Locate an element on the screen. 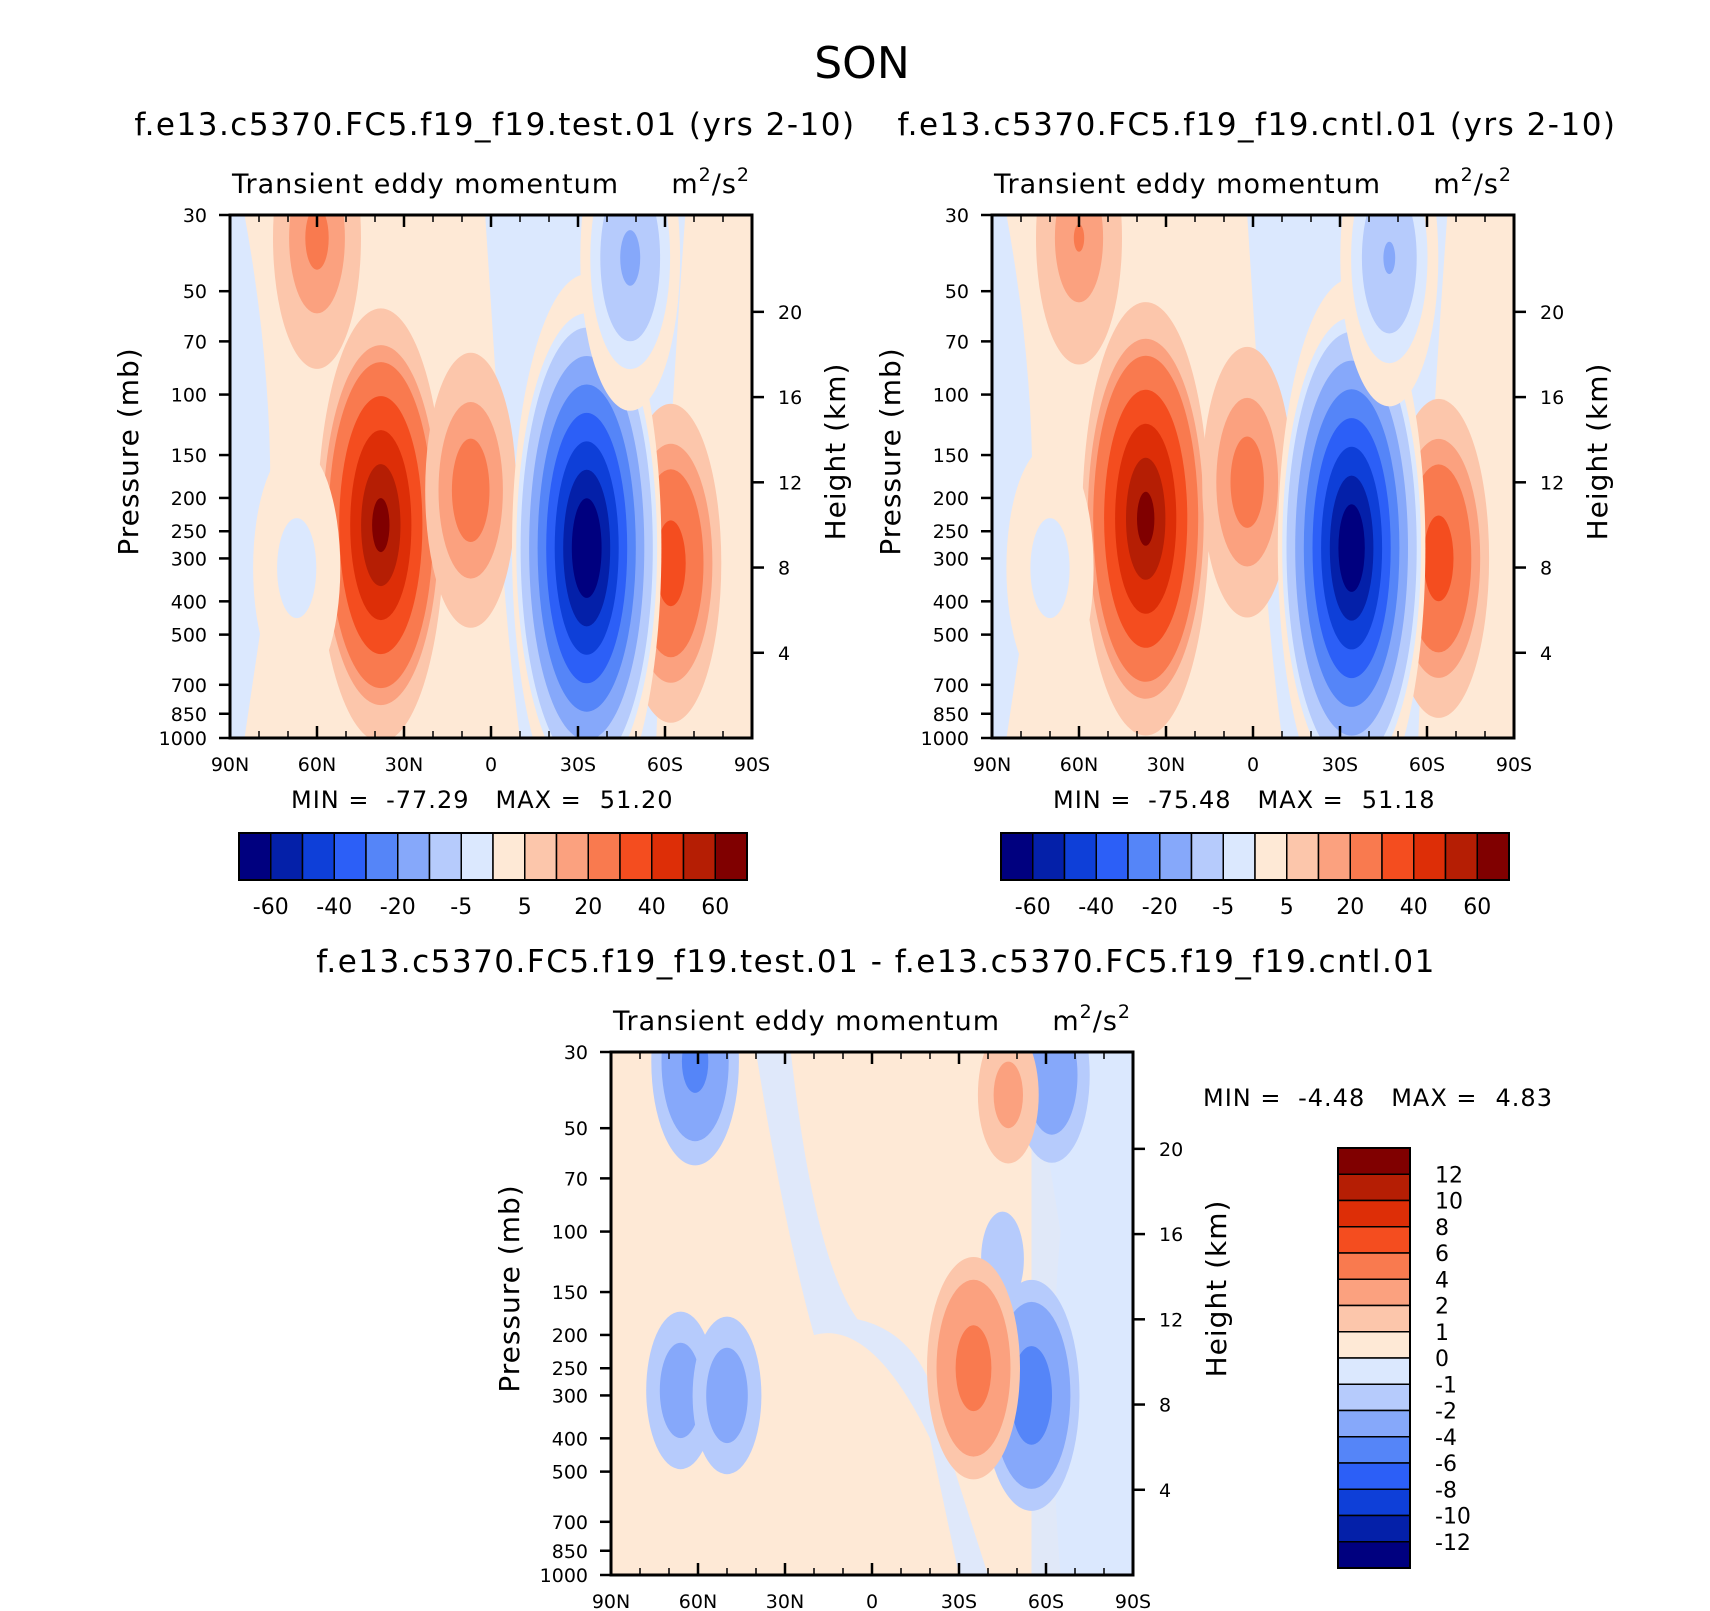 The height and width of the screenshot is (1611, 1710). x-tick-label: 60S is located at coordinates (1427, 765).